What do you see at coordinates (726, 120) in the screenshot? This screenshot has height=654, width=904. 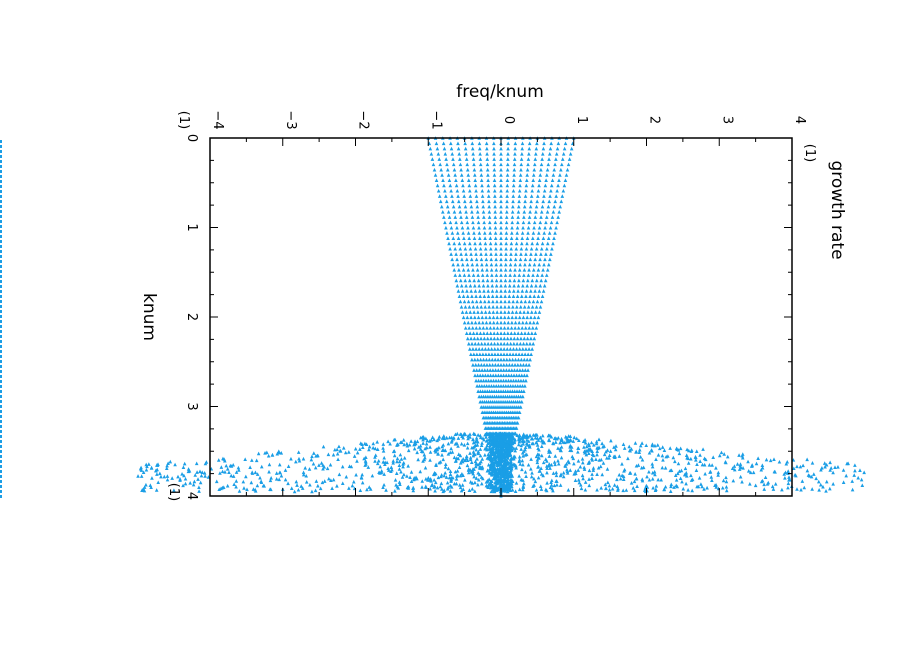 I see `top-tick-label: 3` at bounding box center [726, 120].